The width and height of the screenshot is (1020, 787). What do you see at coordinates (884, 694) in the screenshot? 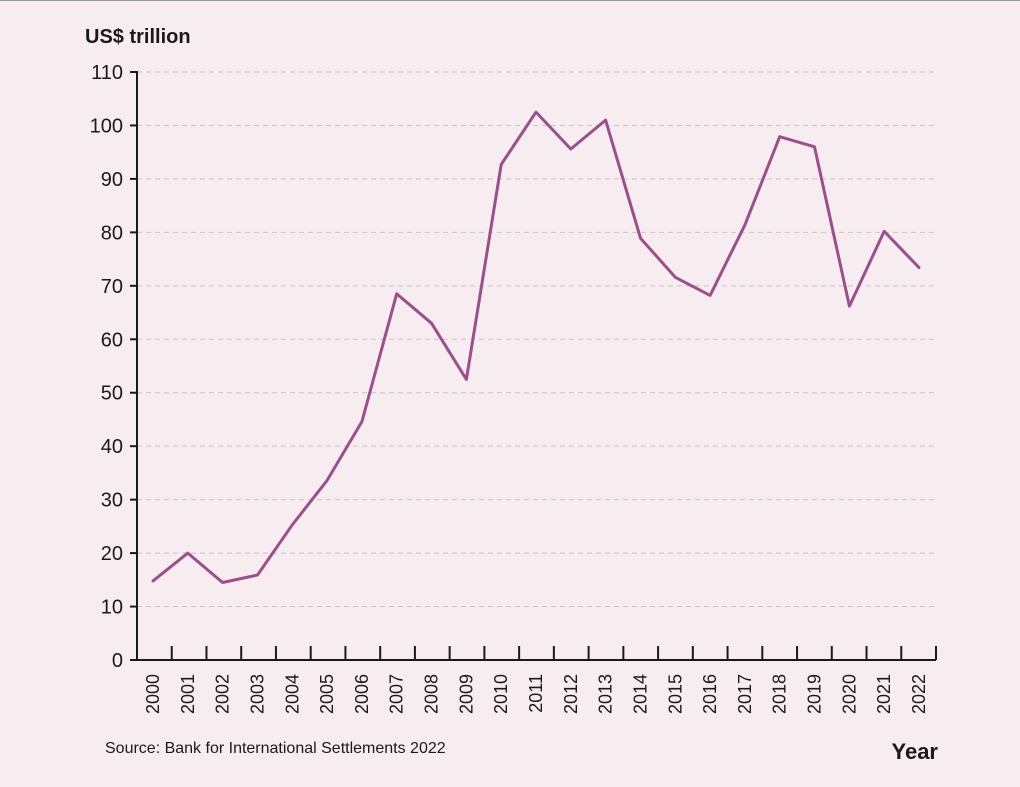
I see `x-tick-label: 2021` at bounding box center [884, 694].